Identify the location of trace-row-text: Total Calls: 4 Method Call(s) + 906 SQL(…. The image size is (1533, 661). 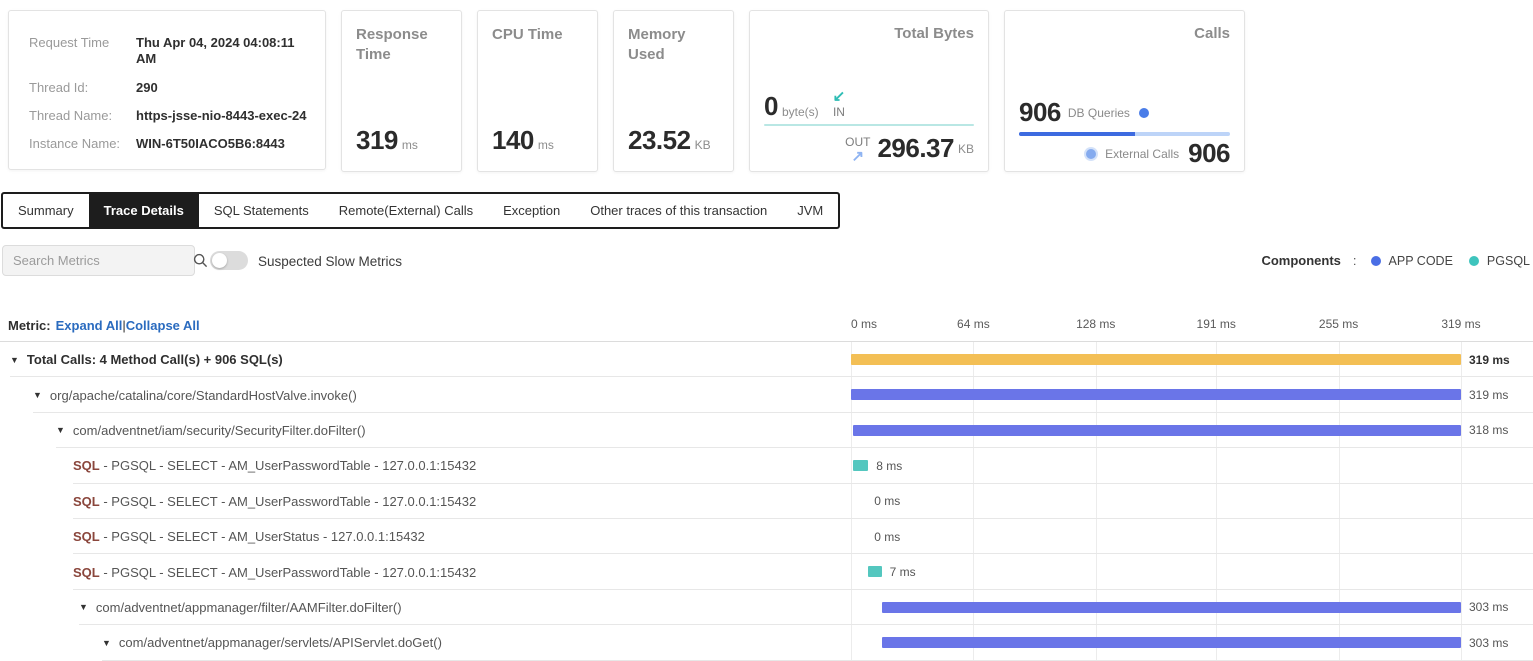
(154, 360).